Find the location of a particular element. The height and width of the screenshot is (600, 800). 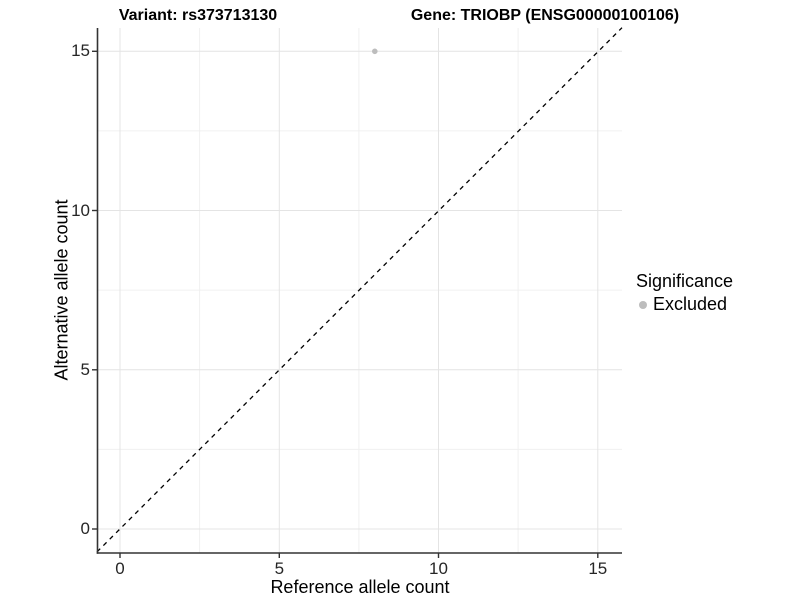

x-tick-label-15: 15 is located at coordinates (598, 568).